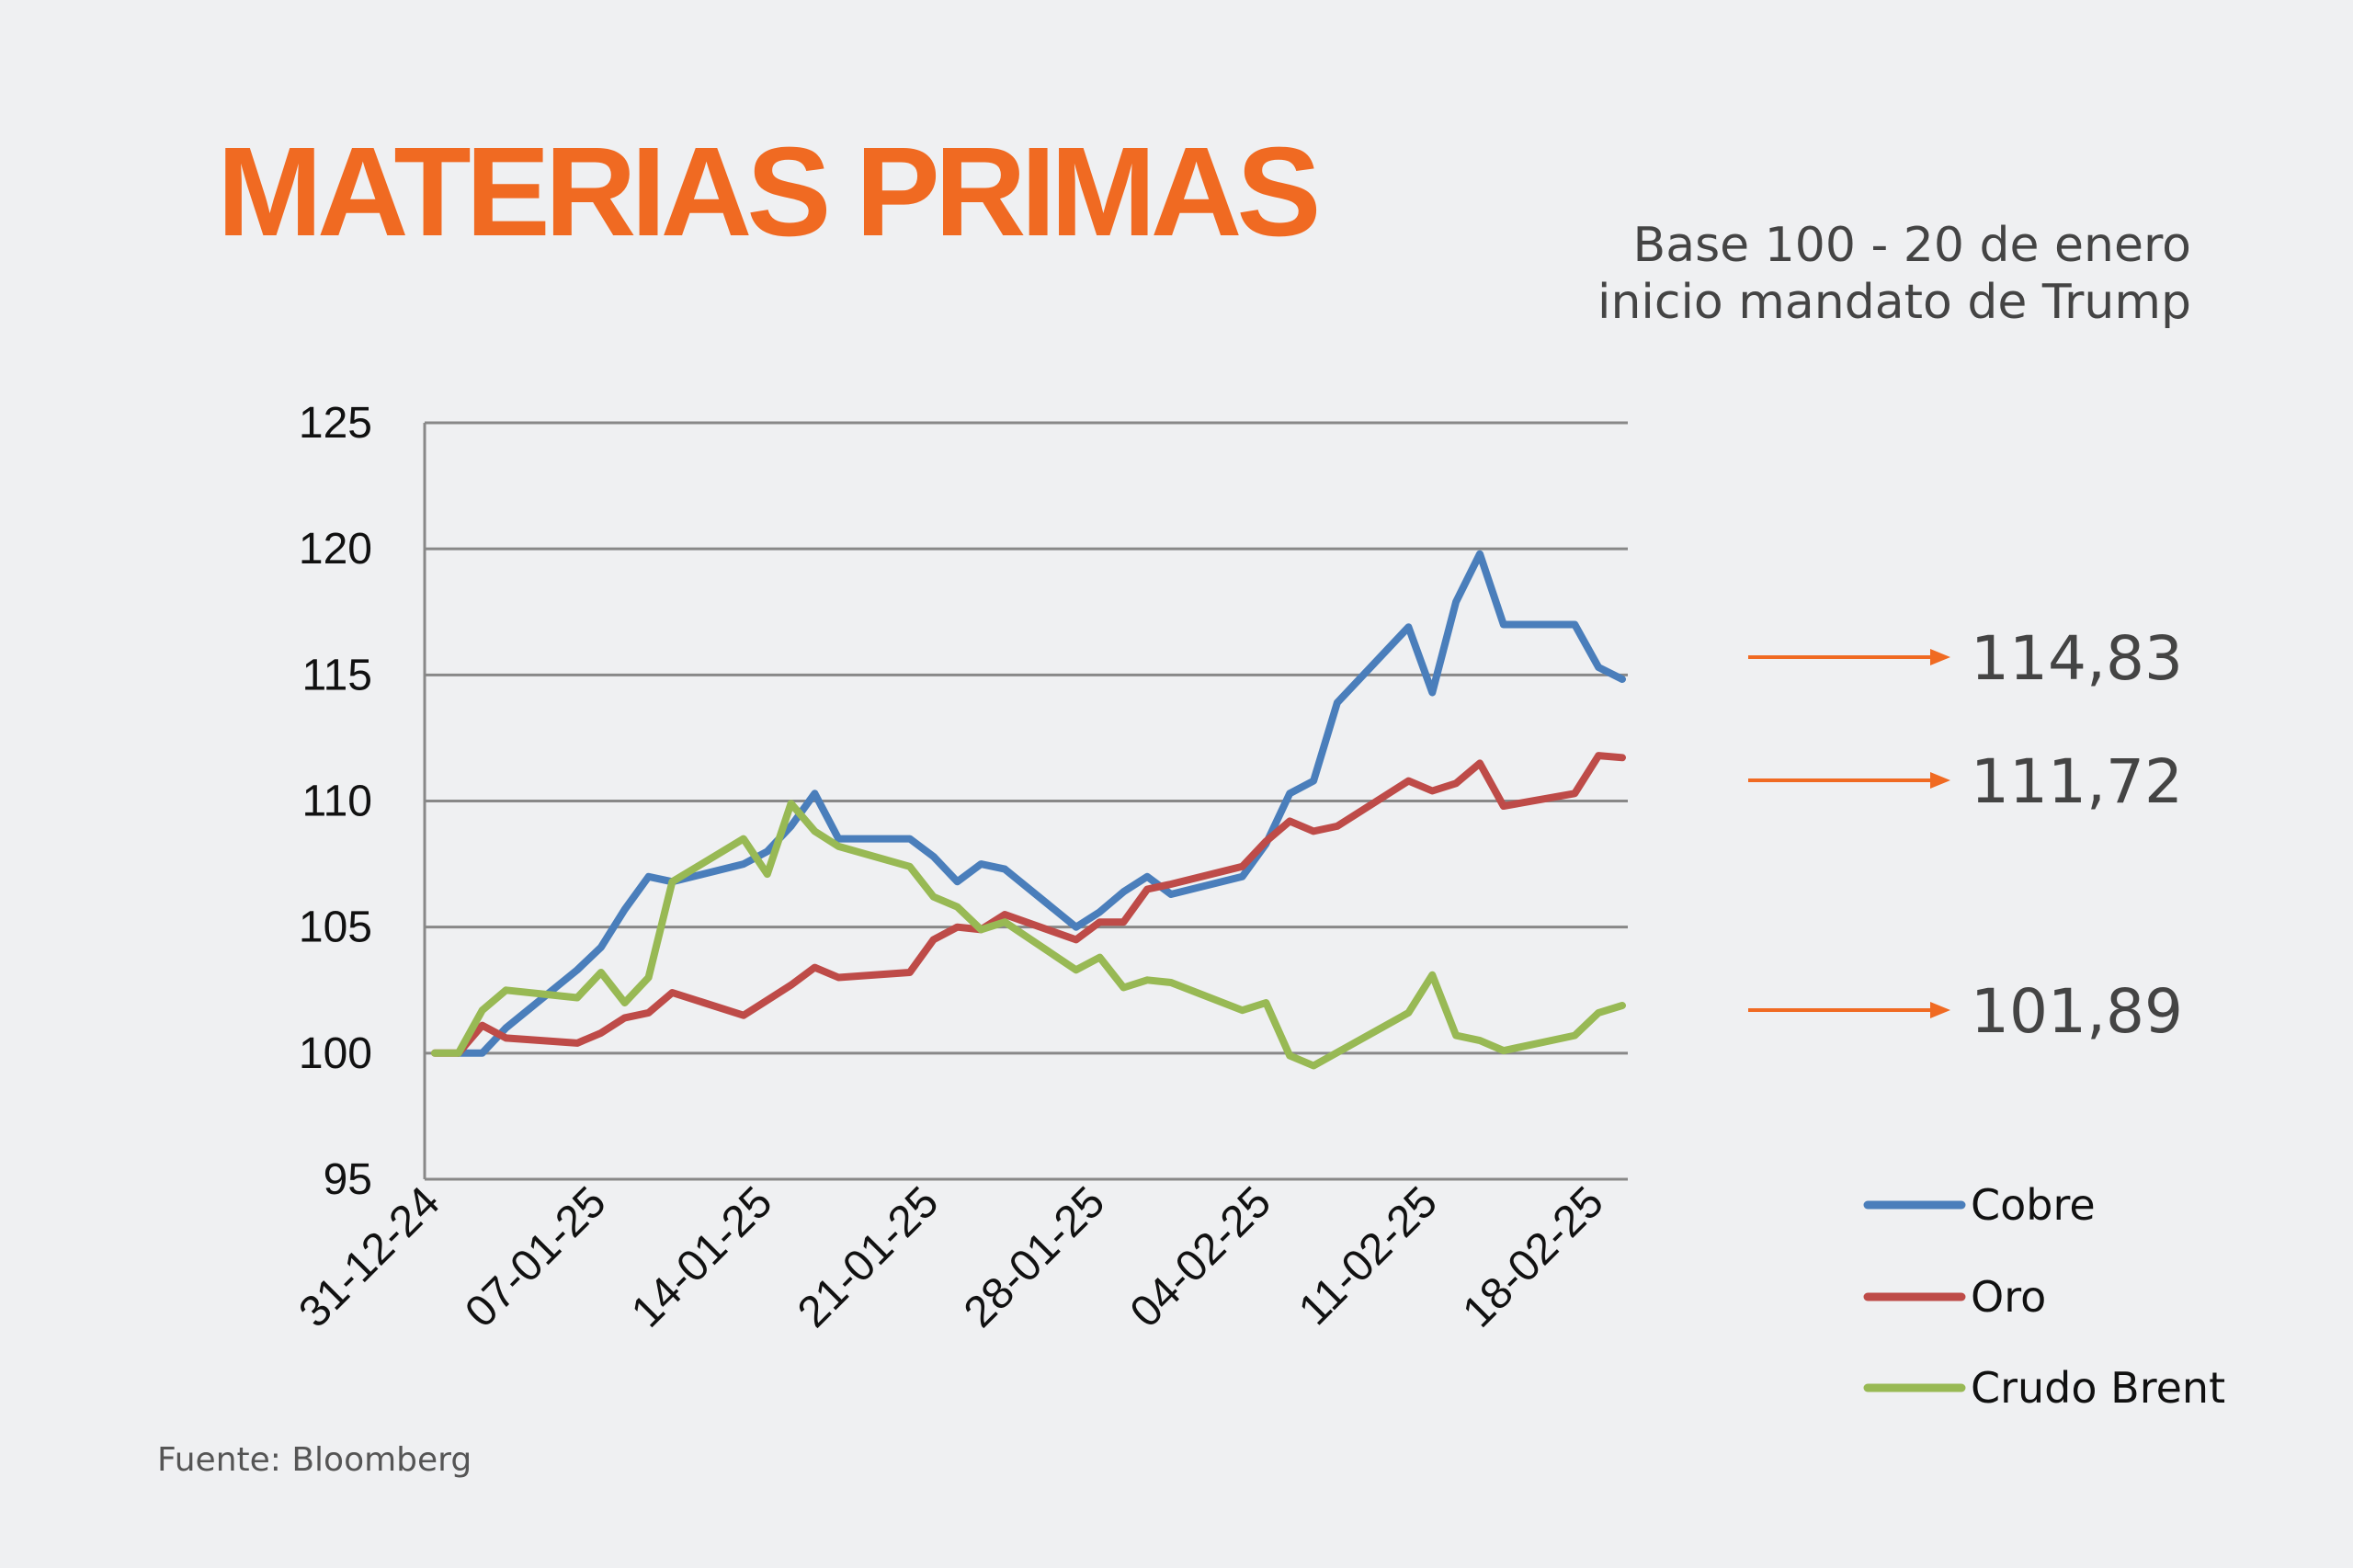 This screenshot has width=2353, height=1568. Describe the element at coordinates (335, 1053) in the screenshot. I see `y-tick-label: 100` at that location.